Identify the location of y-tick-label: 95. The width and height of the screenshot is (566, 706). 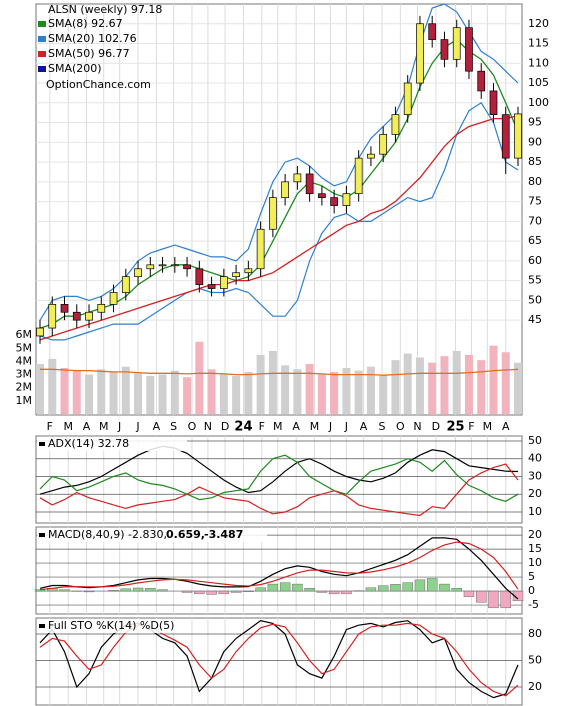
(535, 122).